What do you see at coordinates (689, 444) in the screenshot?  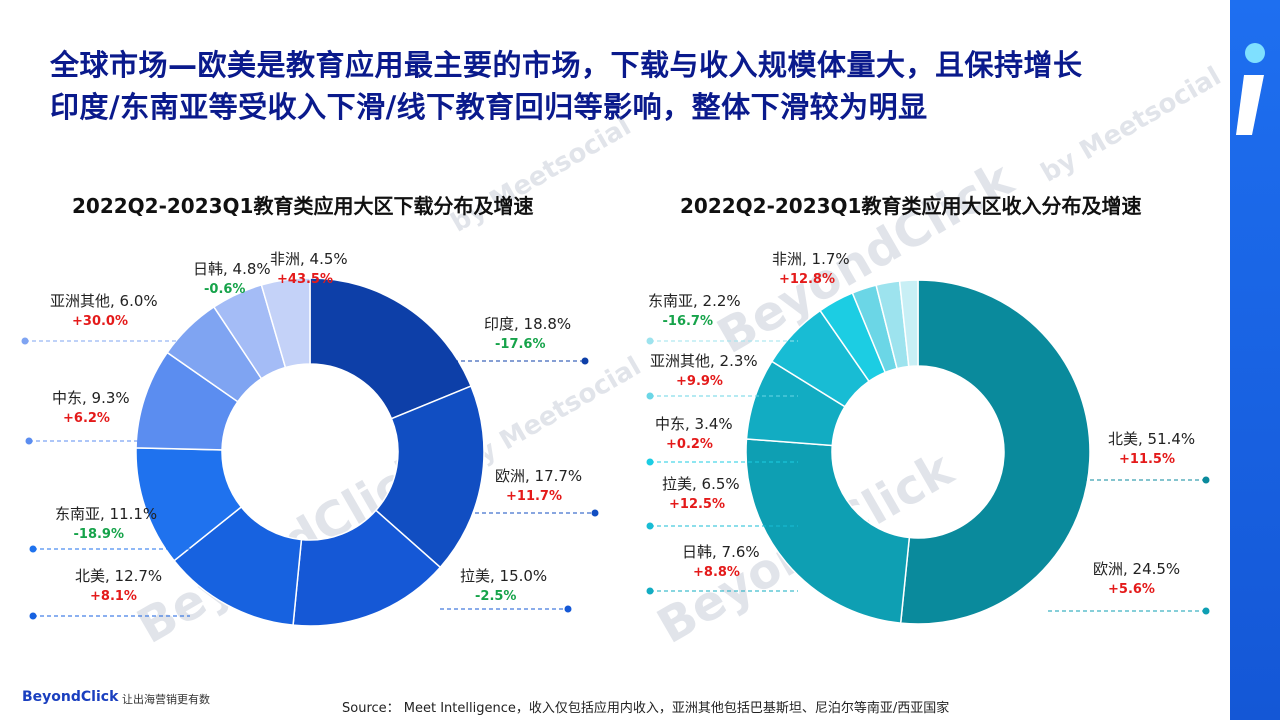 I see `slice-growth: +0.2%` at bounding box center [689, 444].